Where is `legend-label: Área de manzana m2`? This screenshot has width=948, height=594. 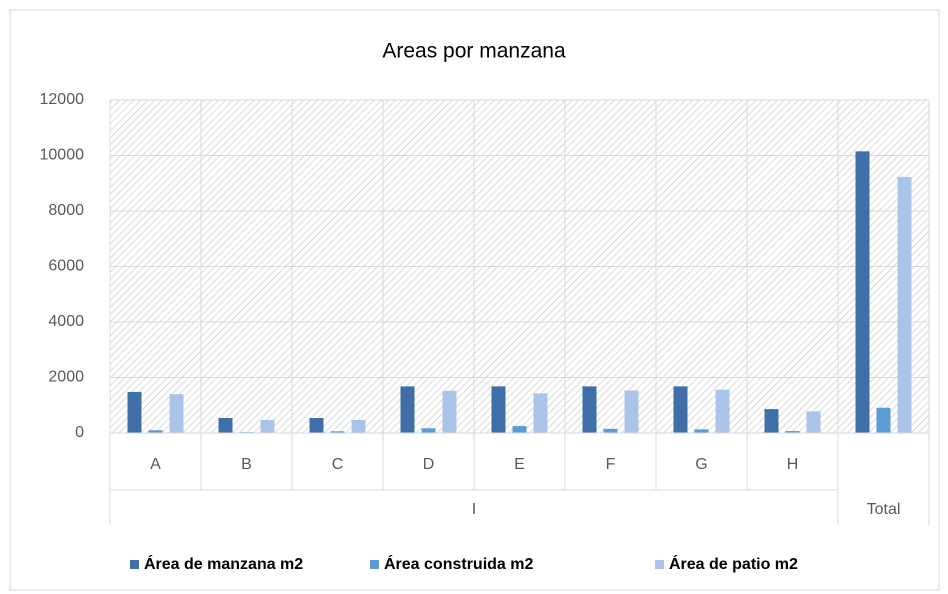
legend-label: Área de manzana m2 is located at coordinates (223, 563).